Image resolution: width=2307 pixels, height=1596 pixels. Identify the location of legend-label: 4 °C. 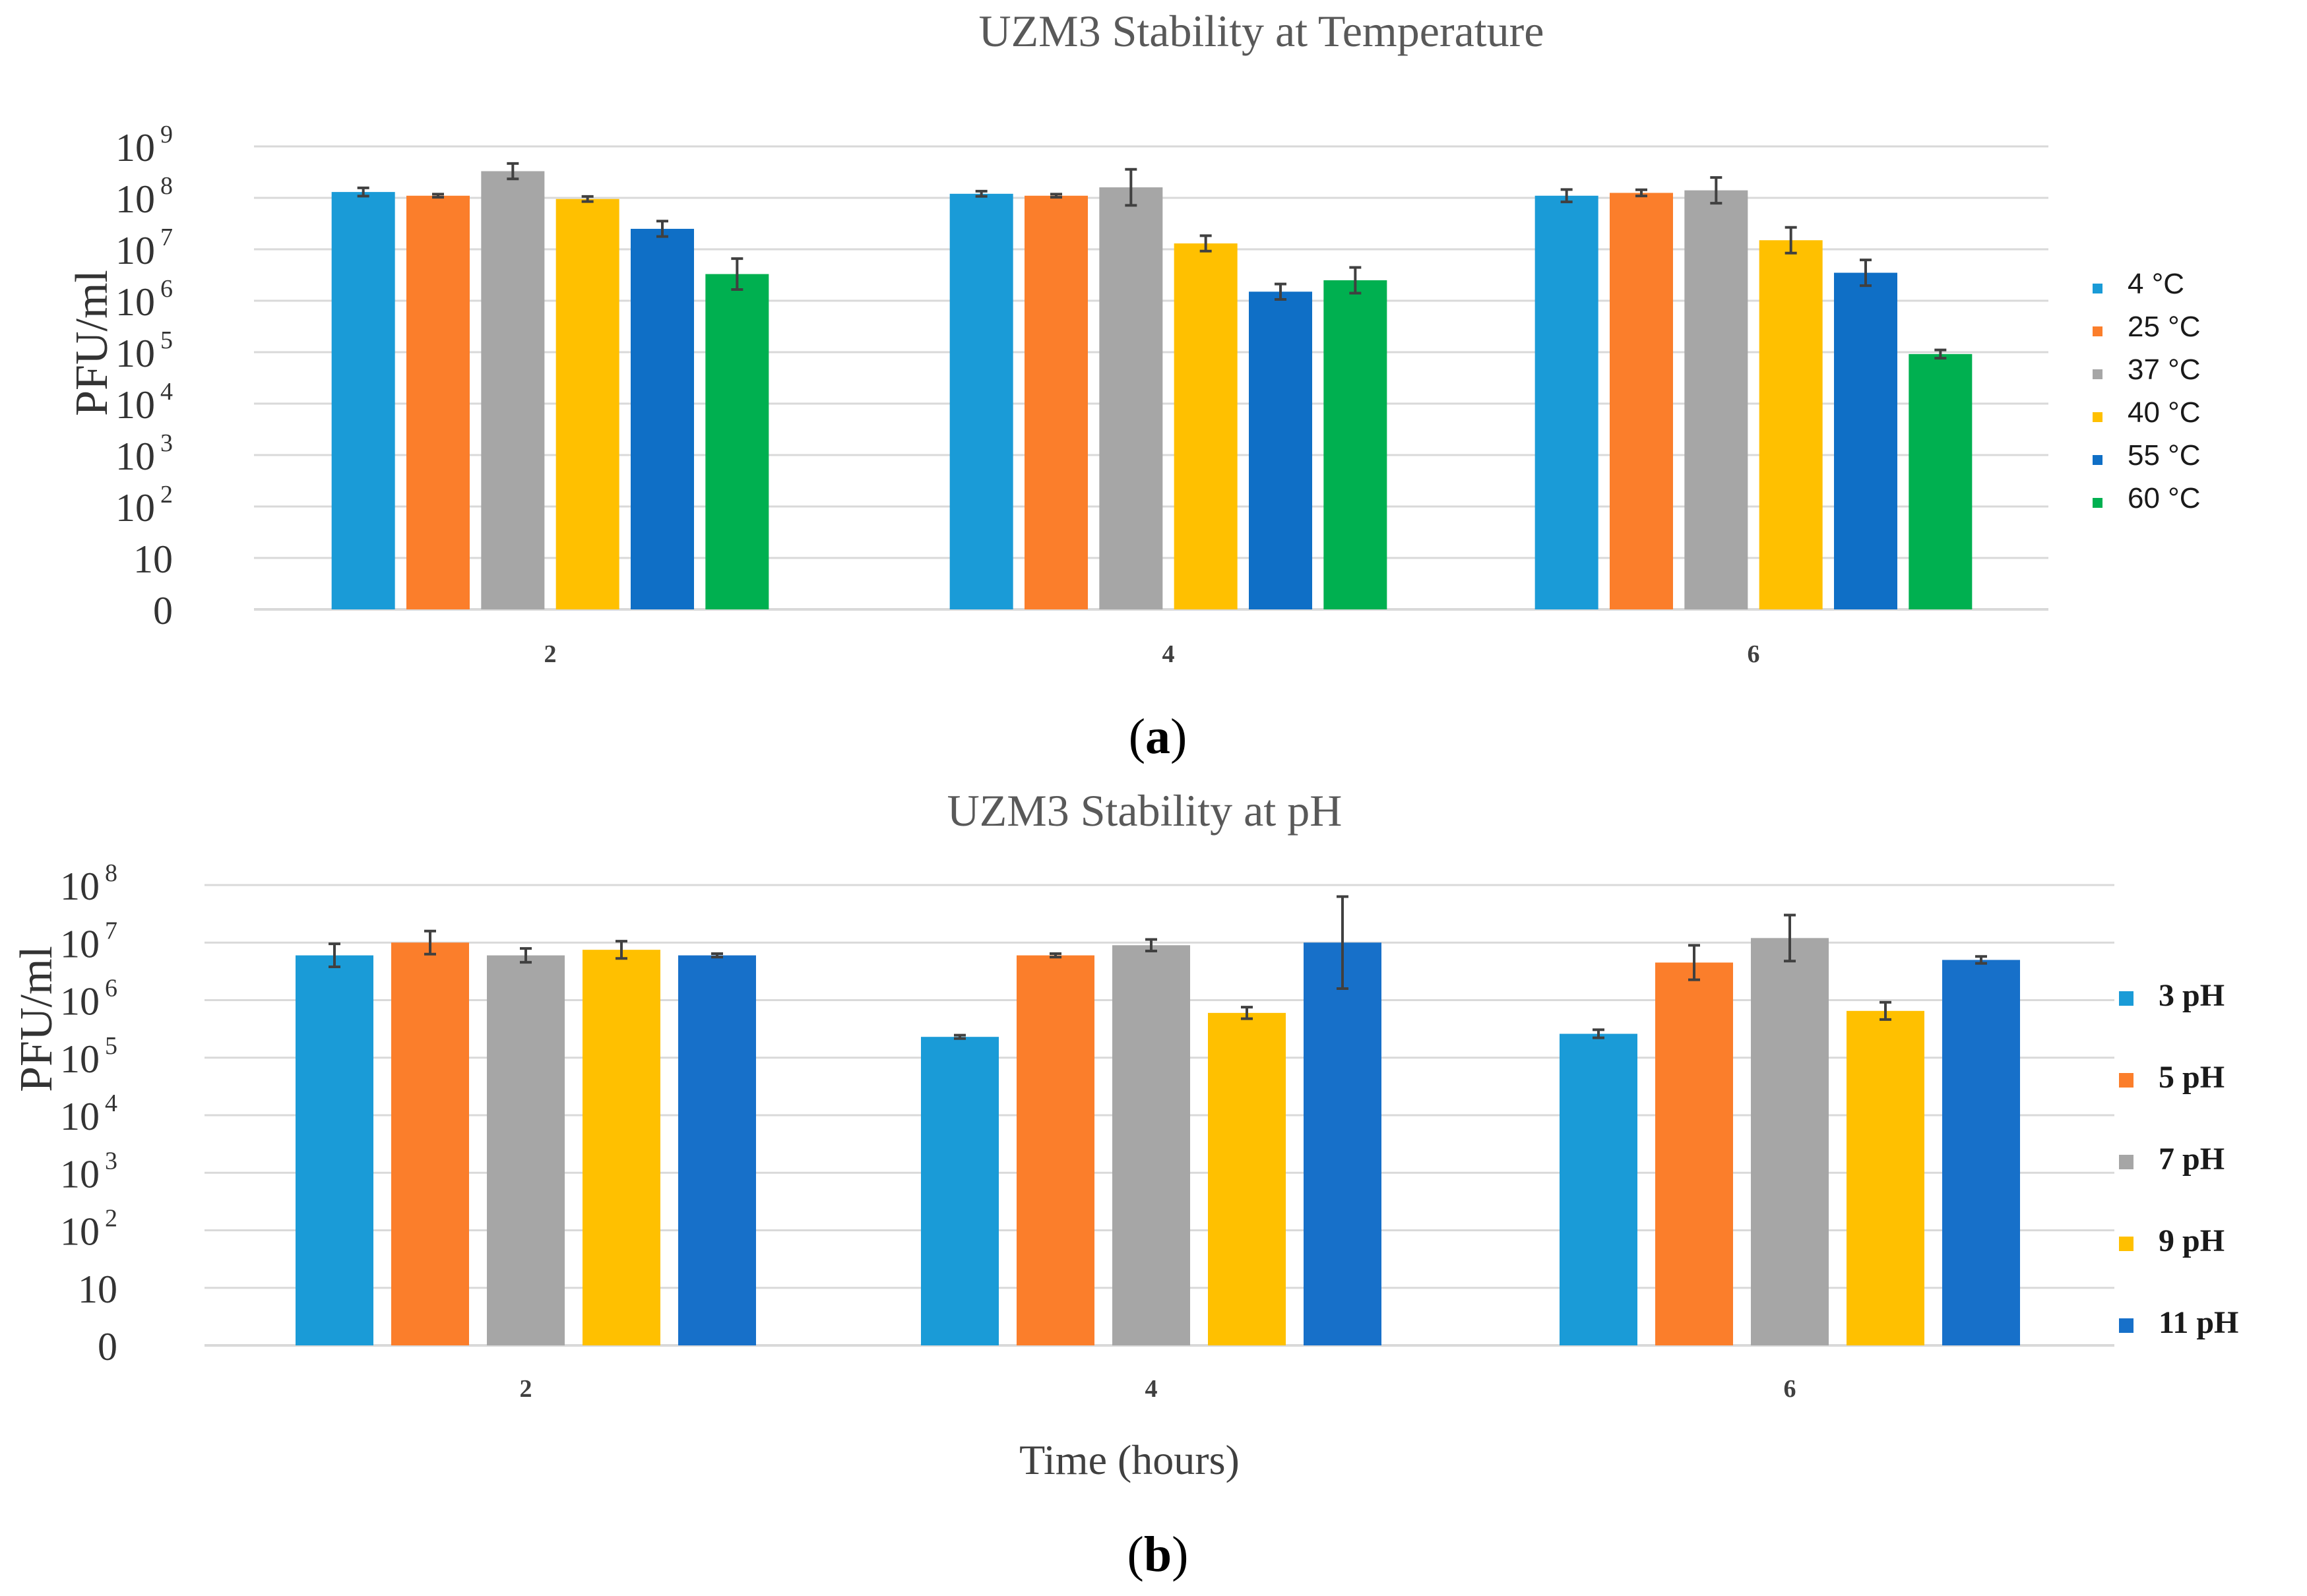
(2156, 284).